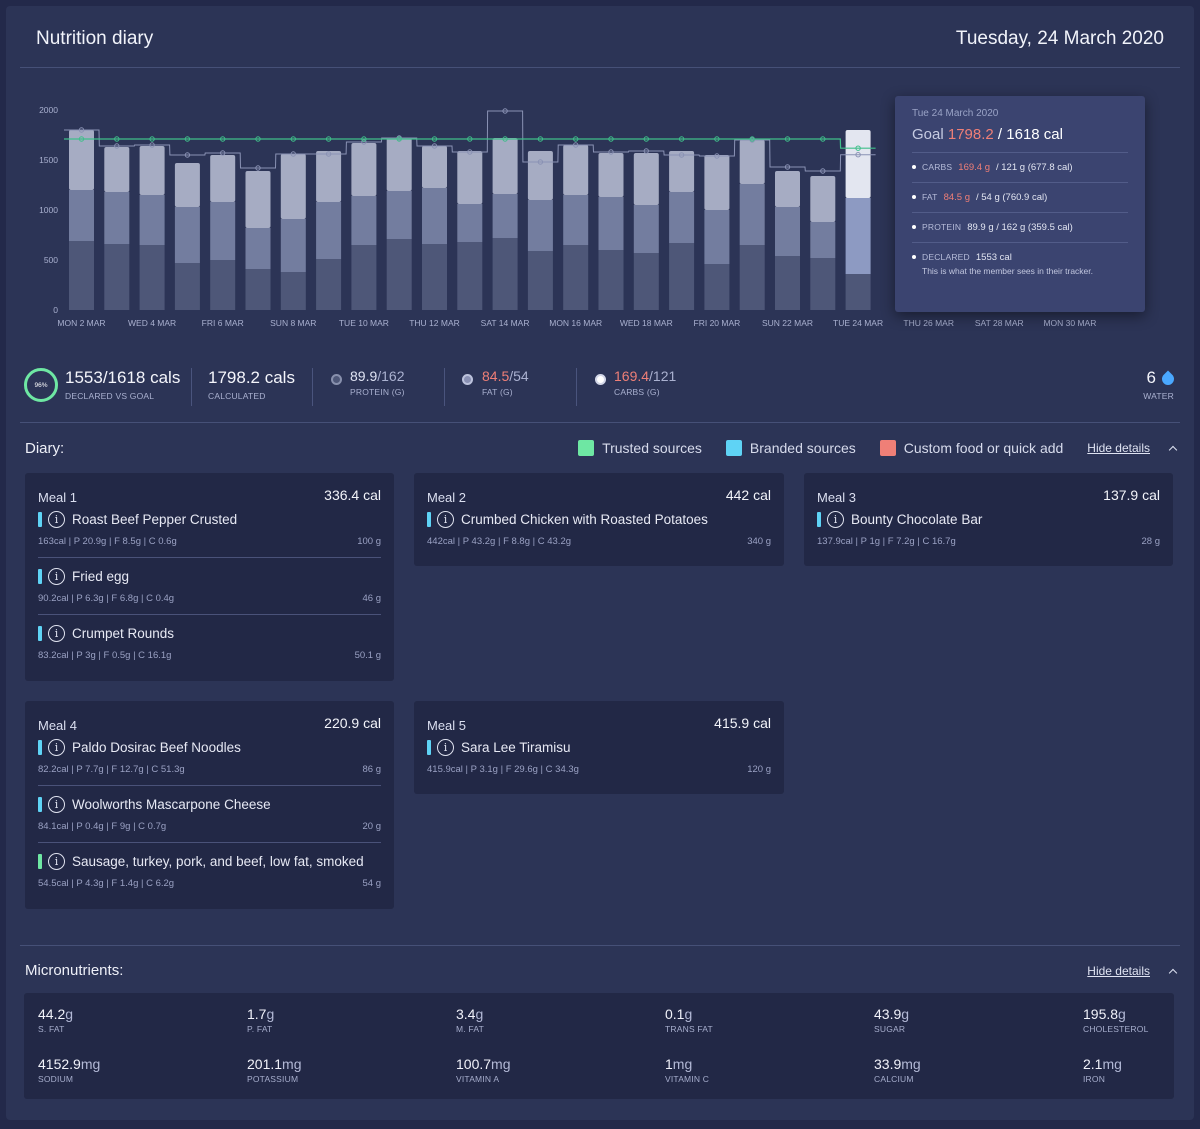  What do you see at coordinates (237, 396) in the screenshot?
I see `calculated-label: CALCULATED` at bounding box center [237, 396].